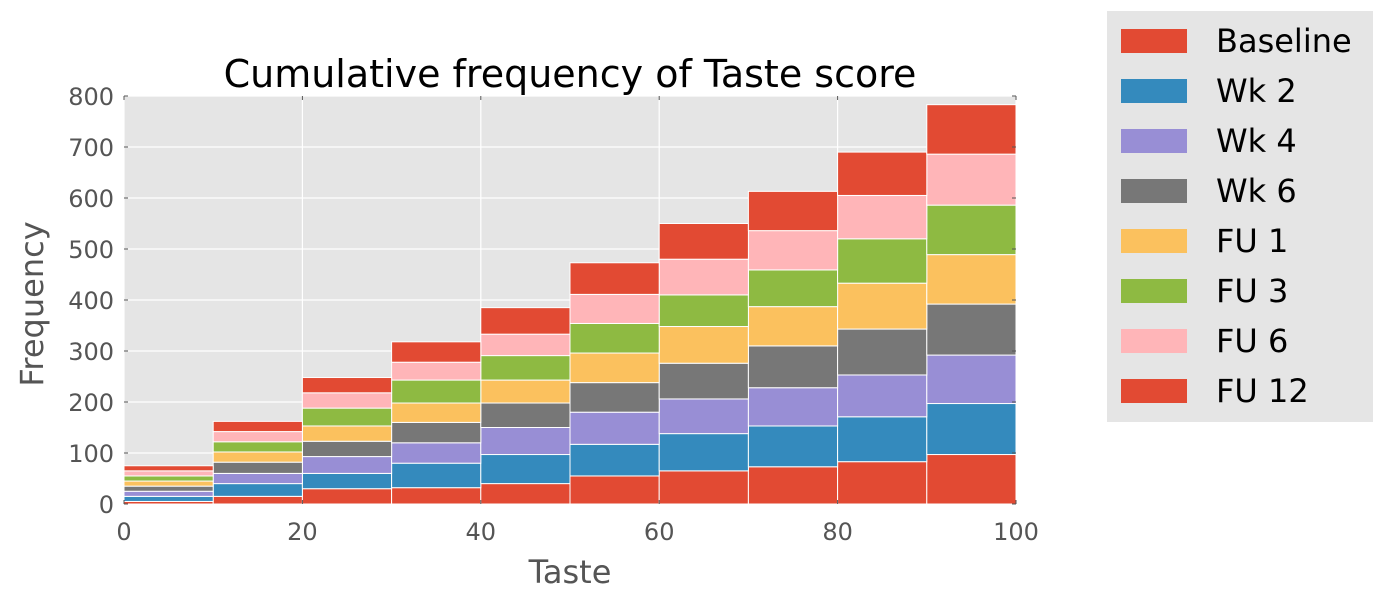  Describe the element at coordinates (1256, 91) in the screenshot. I see `legend-label: Wk 2` at that location.